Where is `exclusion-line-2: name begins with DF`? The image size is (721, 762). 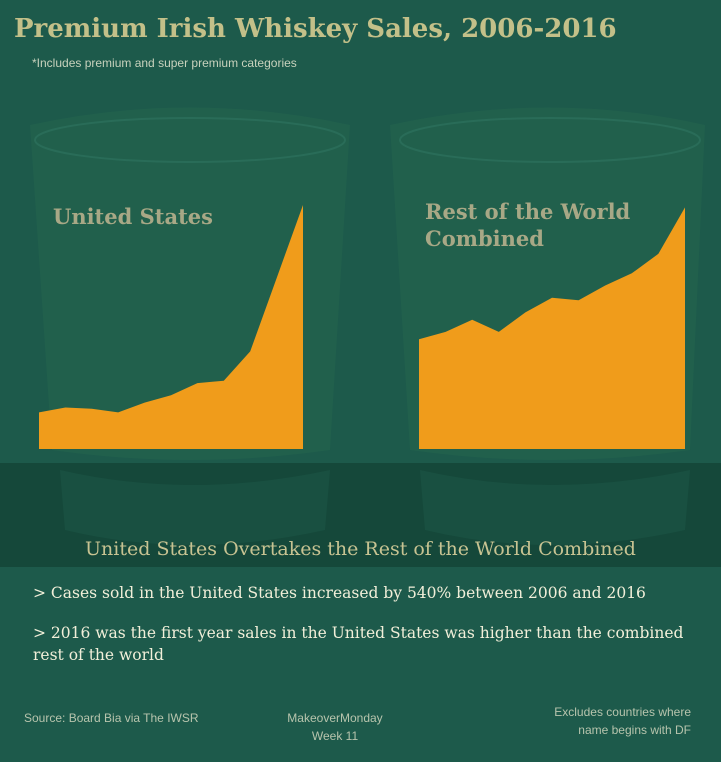 exclusion-line-2: name begins with DF is located at coordinates (634, 730).